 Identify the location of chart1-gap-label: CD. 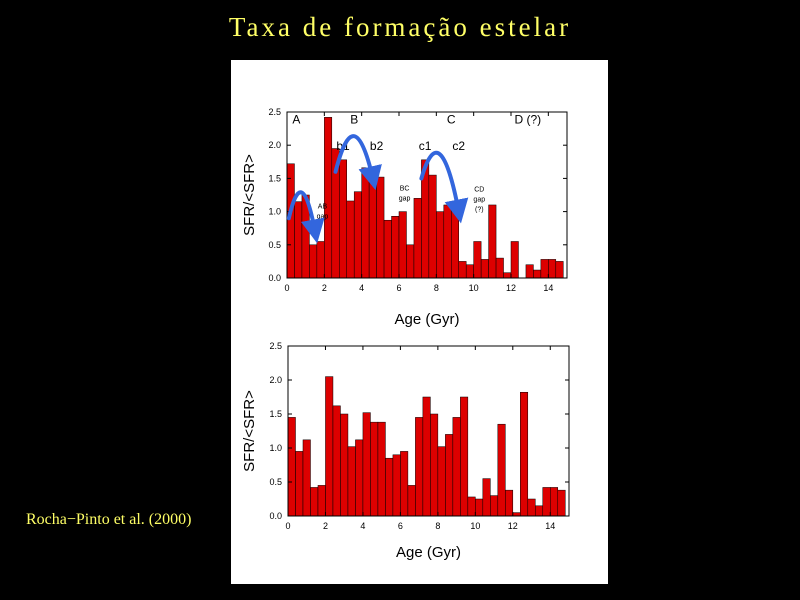
(479, 190).